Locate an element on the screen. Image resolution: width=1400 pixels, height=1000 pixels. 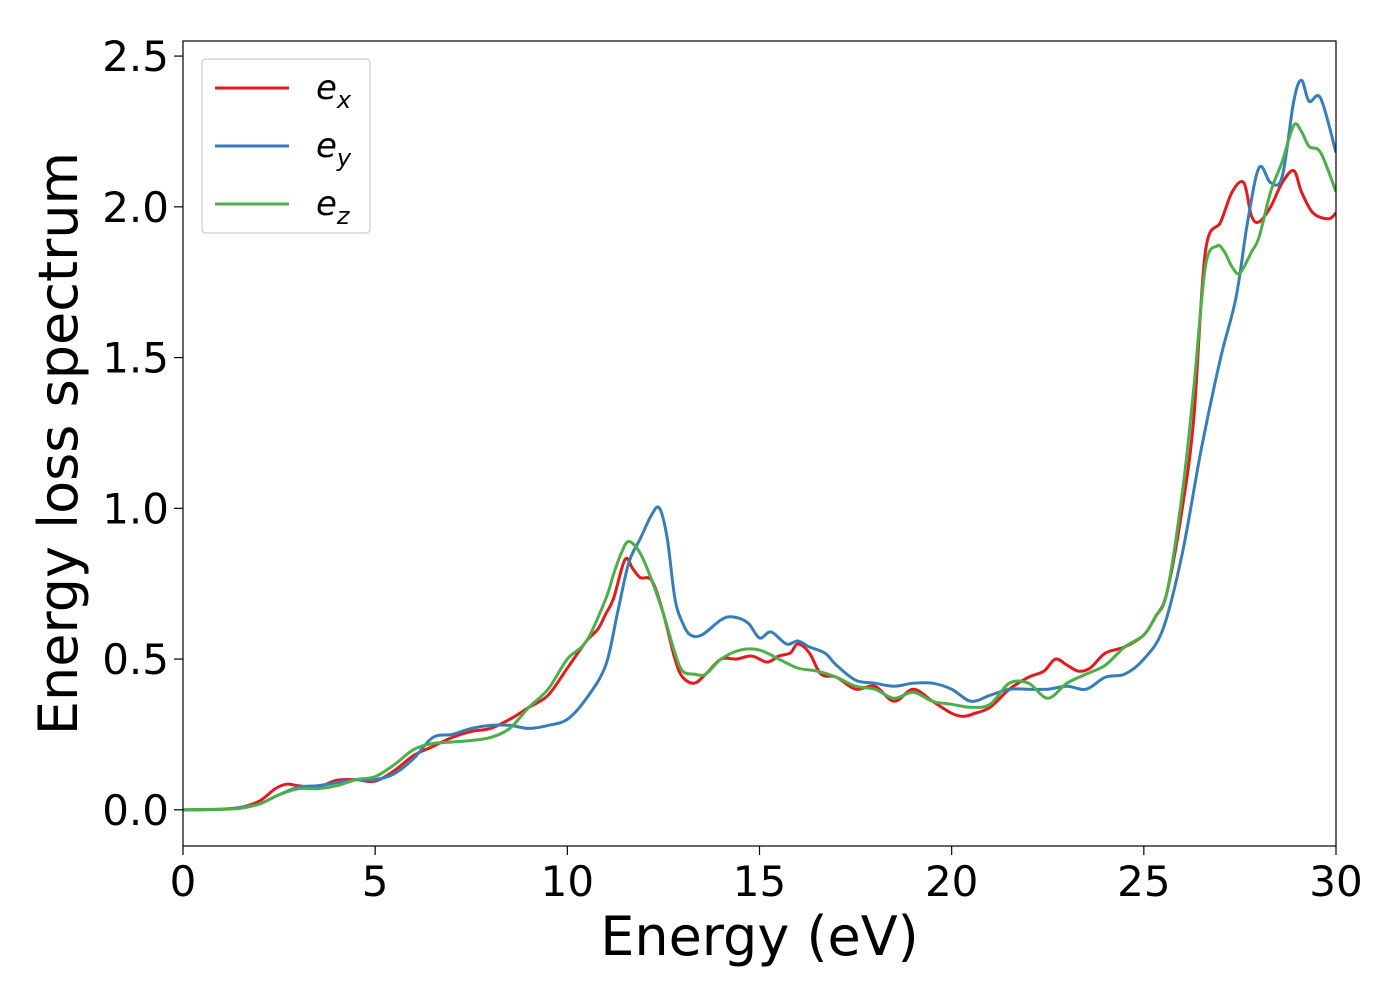
y-tick-label: 2.0 is located at coordinates (135, 207).